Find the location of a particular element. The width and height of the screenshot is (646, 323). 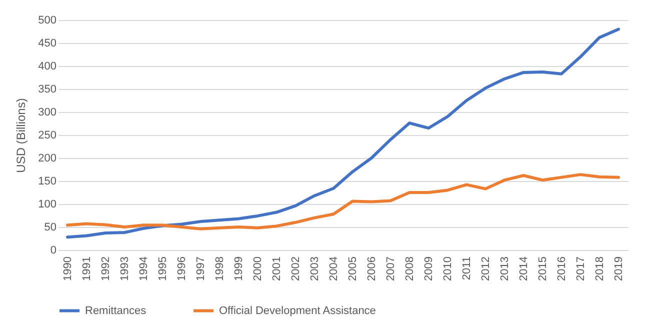

x-tick-label: 2002 is located at coordinates (296, 268).